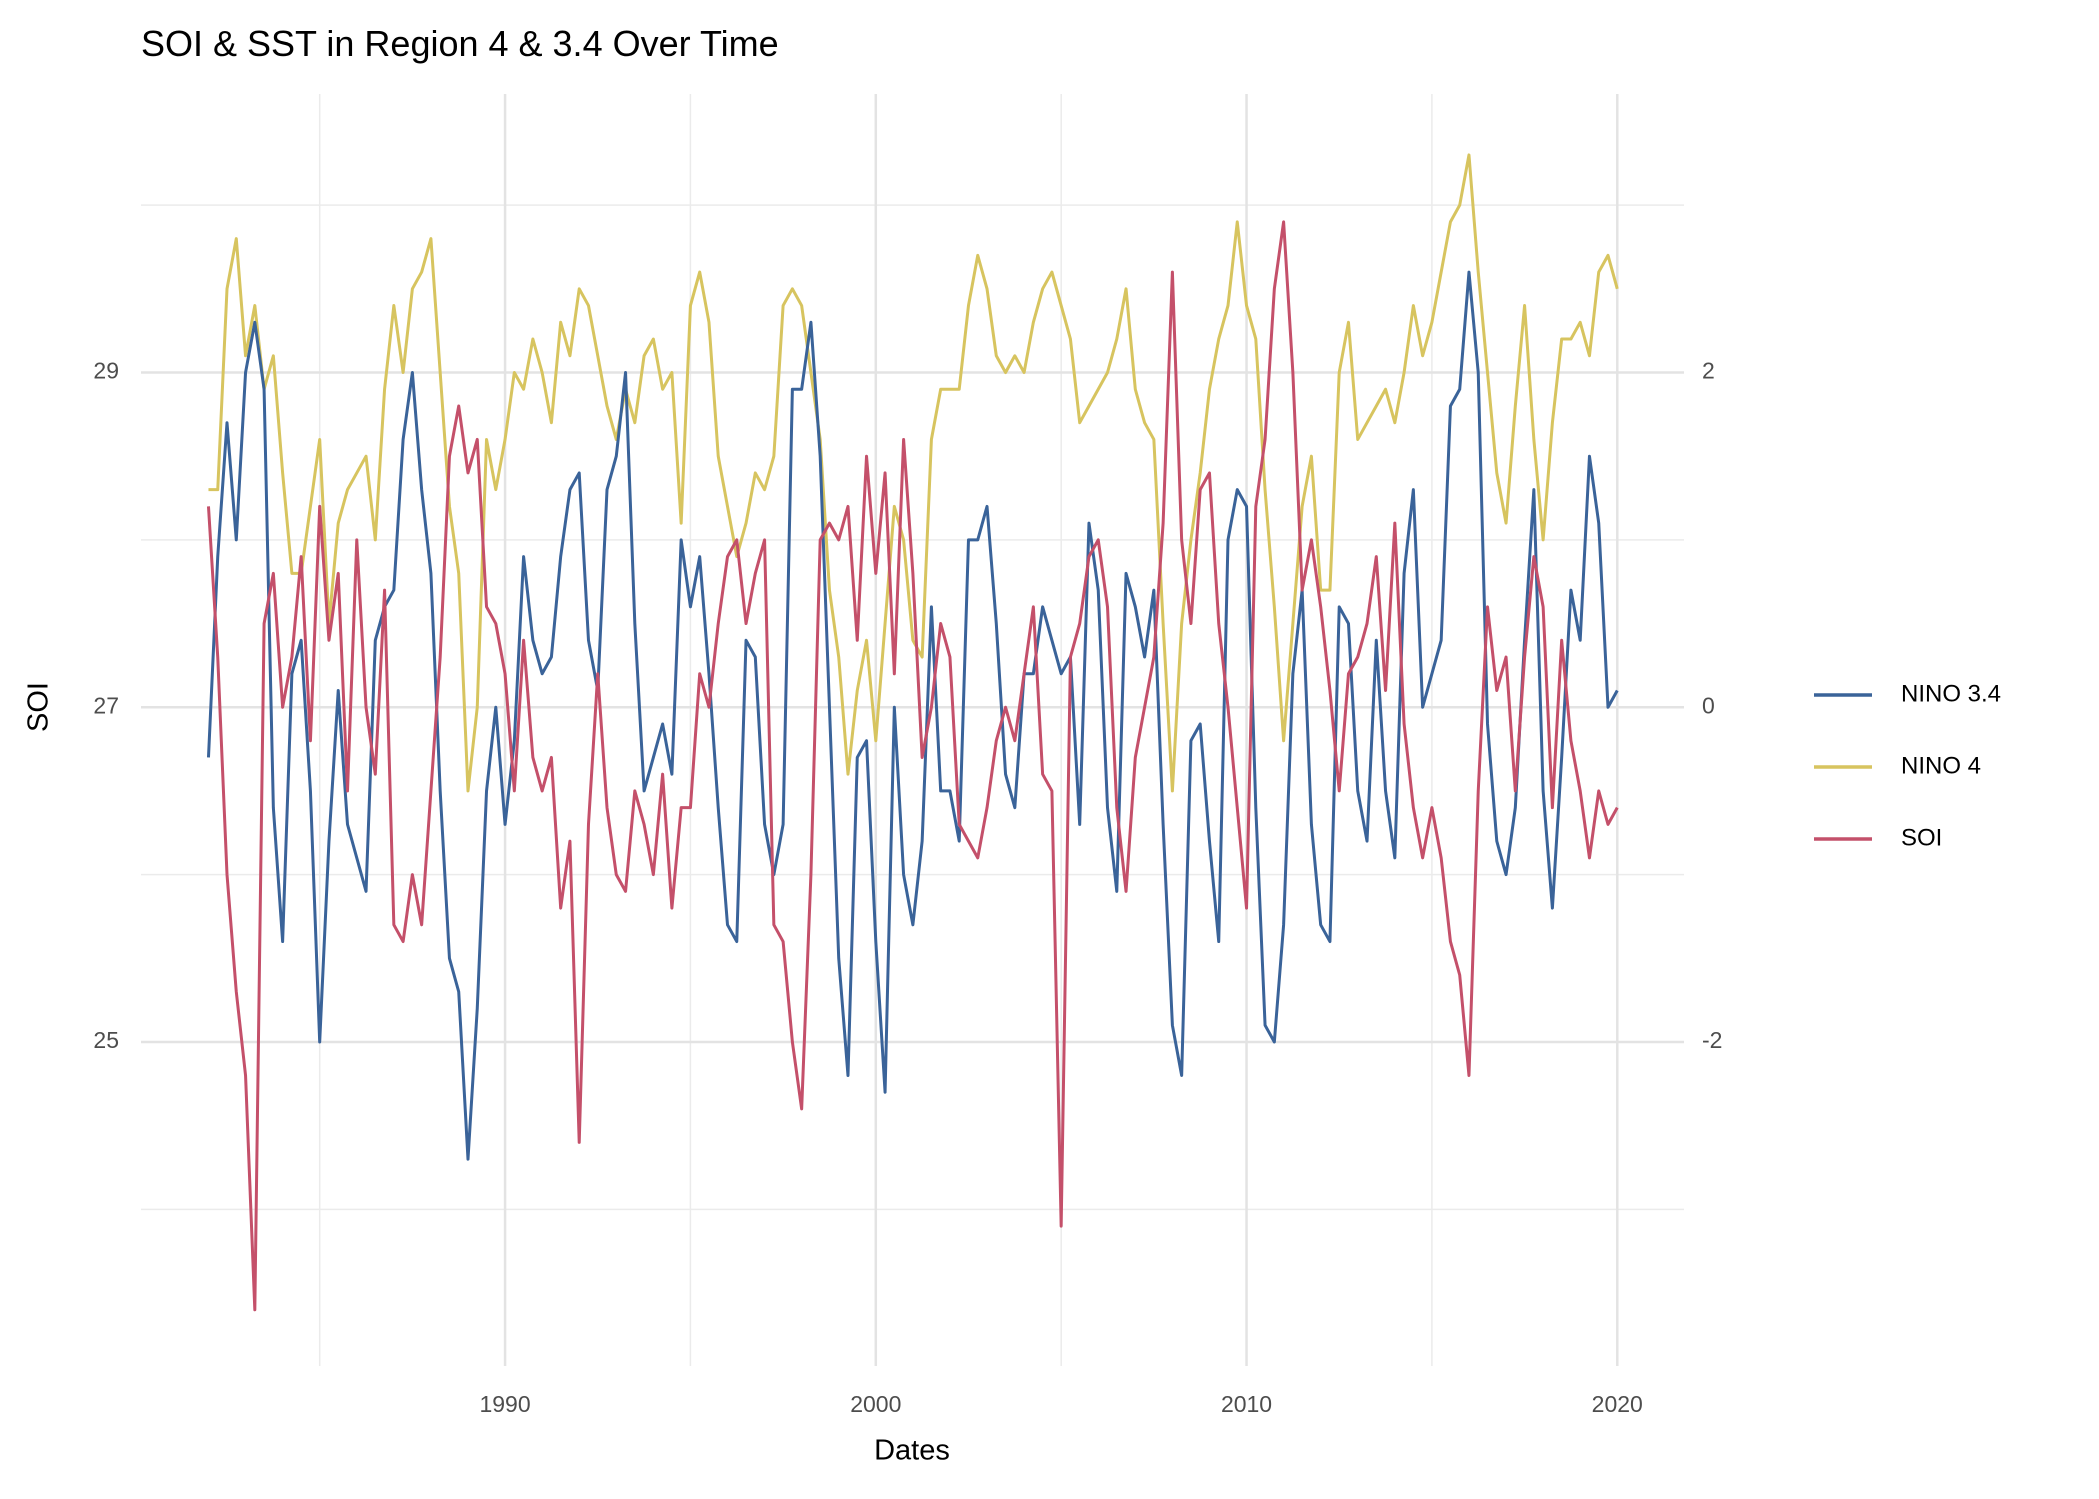 This screenshot has width=2099, height=1499. Describe the element at coordinates (106, 1040) in the screenshot. I see `y-tick-label: 25` at that location.